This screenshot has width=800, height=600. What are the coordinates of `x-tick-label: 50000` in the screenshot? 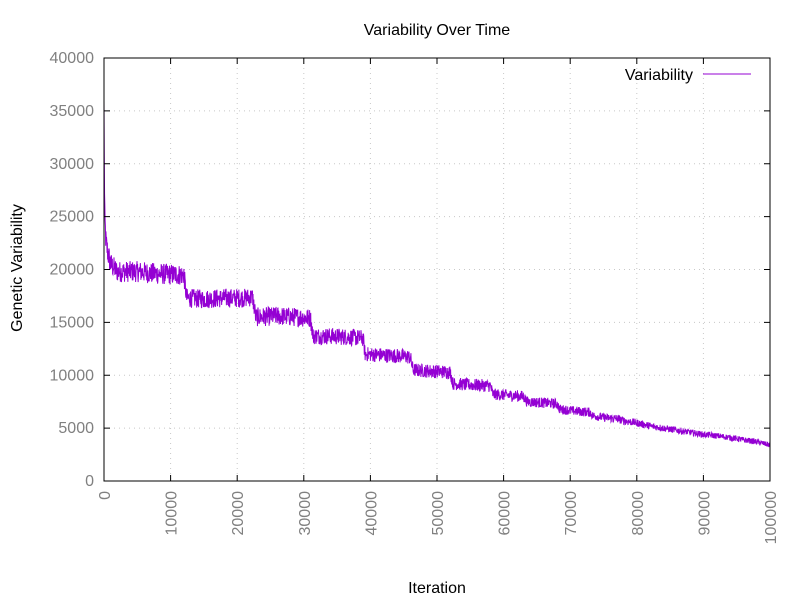 It's located at (438, 513).